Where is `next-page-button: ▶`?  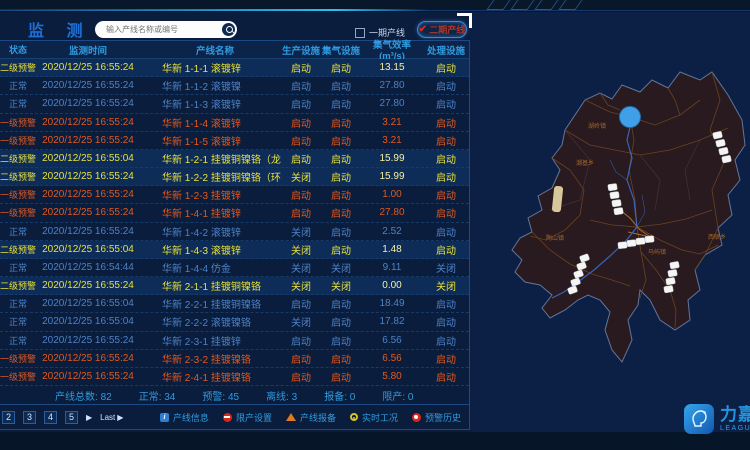
next-page-button: ▶ is located at coordinates (89, 417).